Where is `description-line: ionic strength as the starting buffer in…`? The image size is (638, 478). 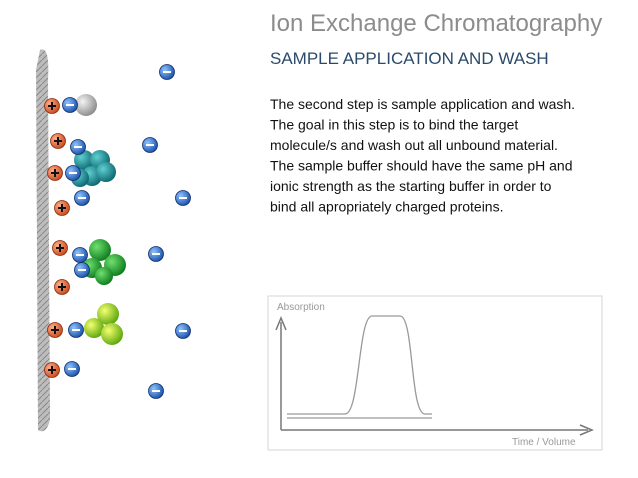 description-line: ionic strength as the starting buffer in… is located at coordinates (411, 186).